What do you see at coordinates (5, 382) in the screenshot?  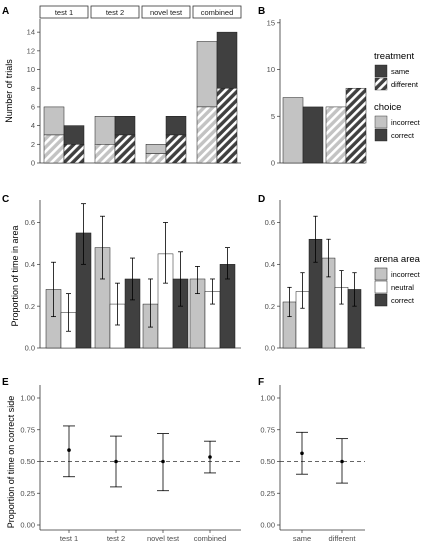 I see `panel-label-e: E` at bounding box center [5, 382].